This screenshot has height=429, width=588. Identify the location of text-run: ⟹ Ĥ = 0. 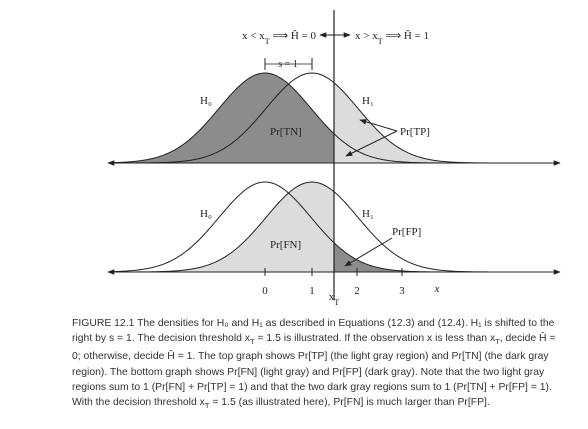
(293, 36).